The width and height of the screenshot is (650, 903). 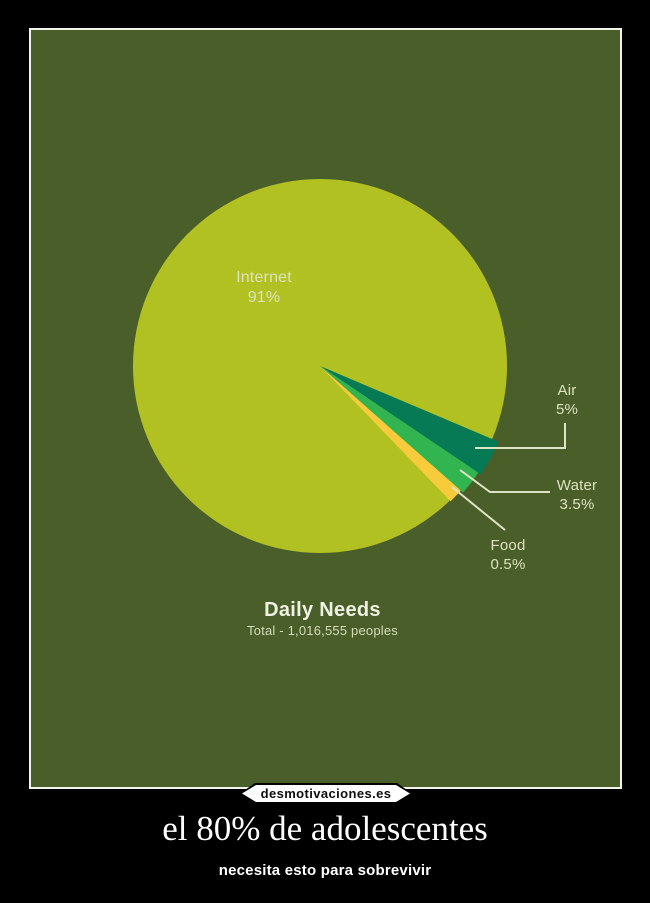 I want to click on pie-slice-food, so click(x=390, y=434).